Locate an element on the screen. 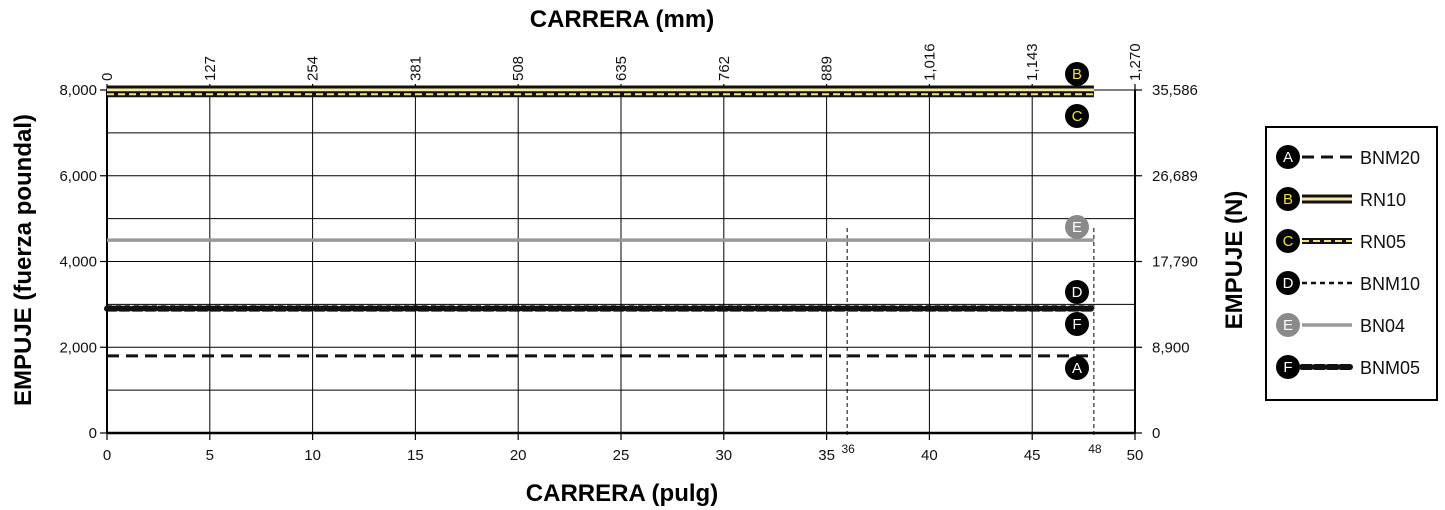  series-badge-letter: B is located at coordinates (1077, 74).